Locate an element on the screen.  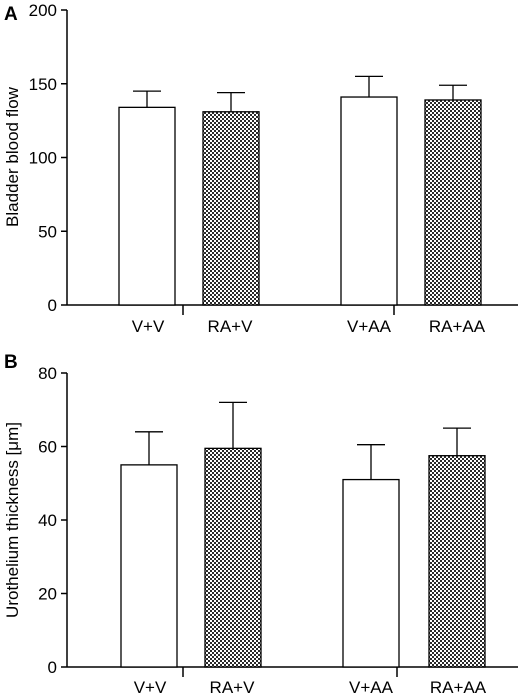
panel-a-y-tick-label: 0 is located at coordinates (52, 305).